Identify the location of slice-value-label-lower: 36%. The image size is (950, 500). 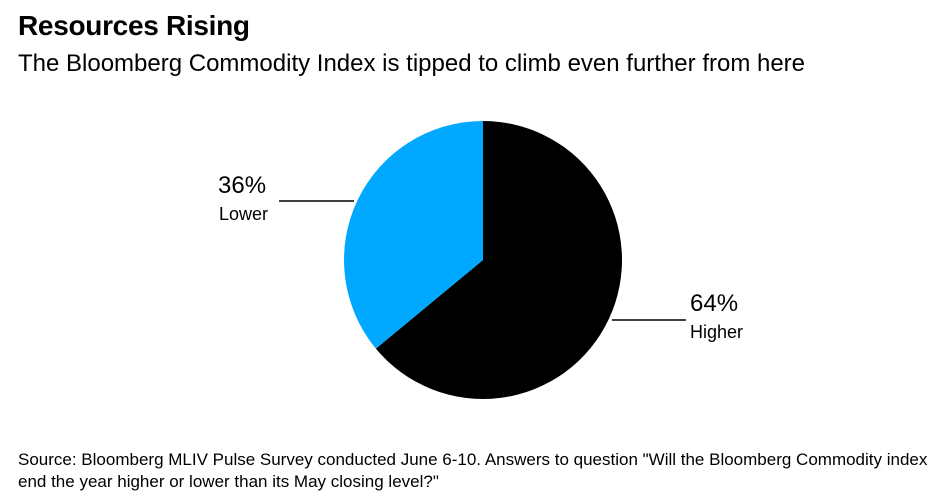
(242, 185).